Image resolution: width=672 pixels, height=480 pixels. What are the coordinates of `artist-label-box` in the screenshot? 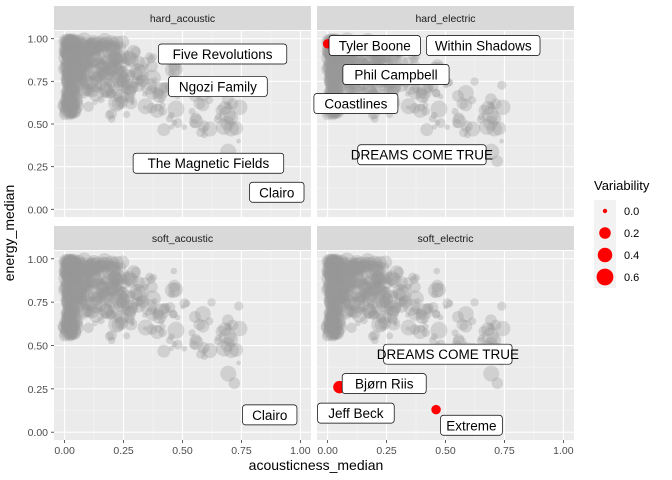 It's located at (277, 192).